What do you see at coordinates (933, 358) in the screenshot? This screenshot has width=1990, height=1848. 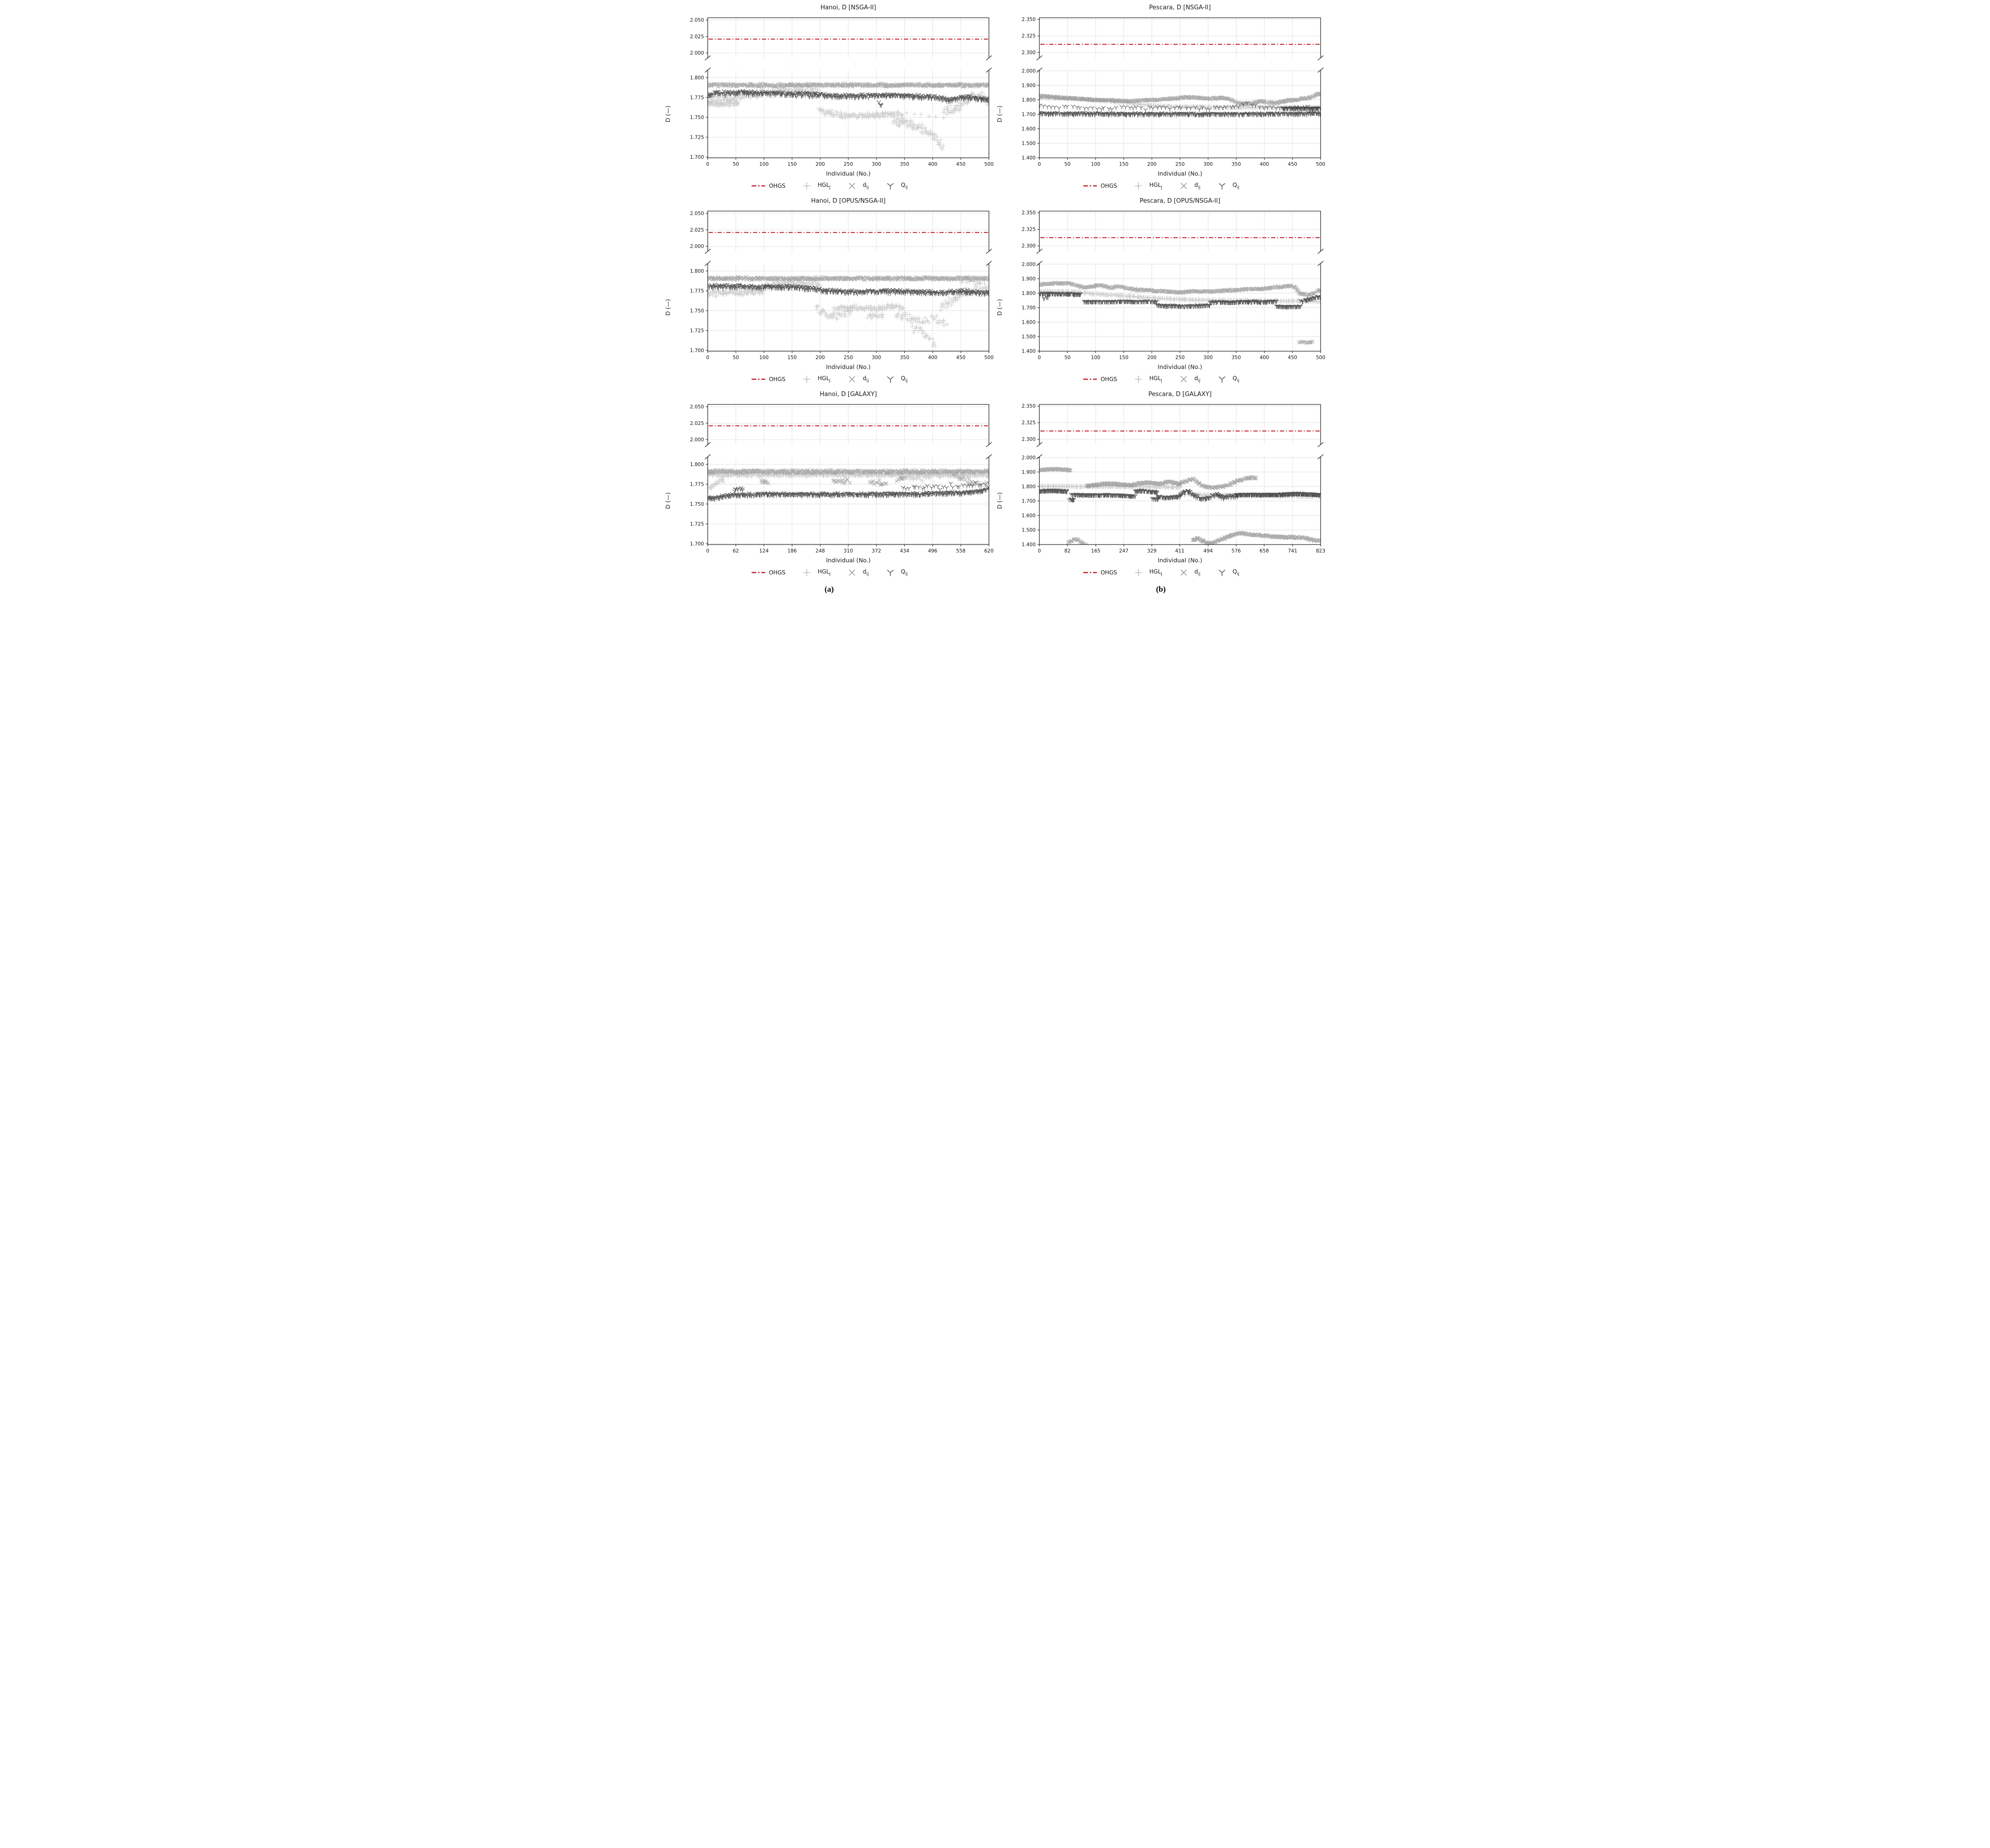 I see `x-tick-label: 400` at bounding box center [933, 358].